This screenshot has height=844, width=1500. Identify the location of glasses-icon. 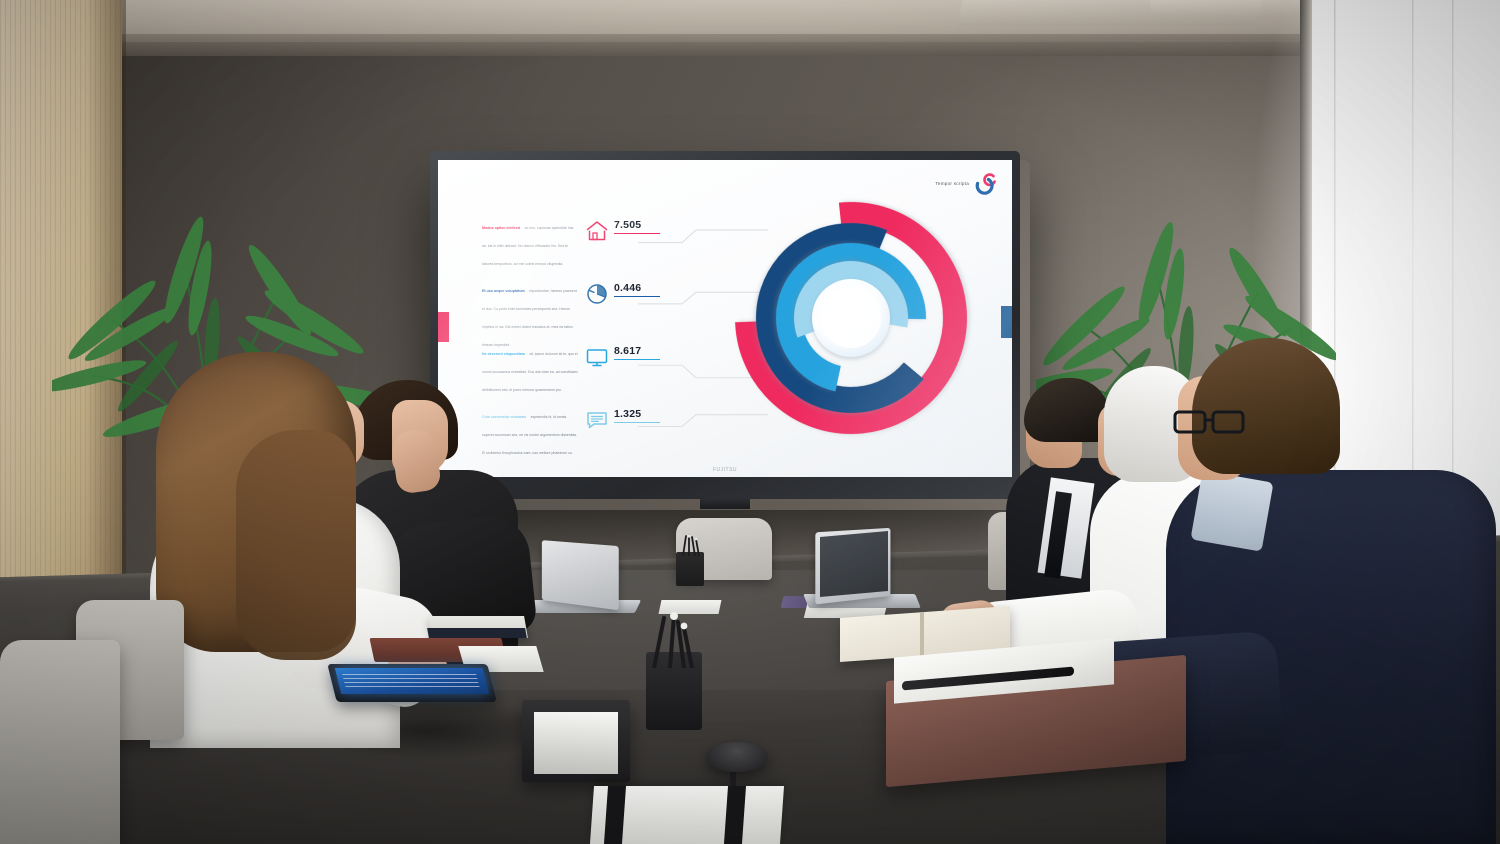
(1211, 421).